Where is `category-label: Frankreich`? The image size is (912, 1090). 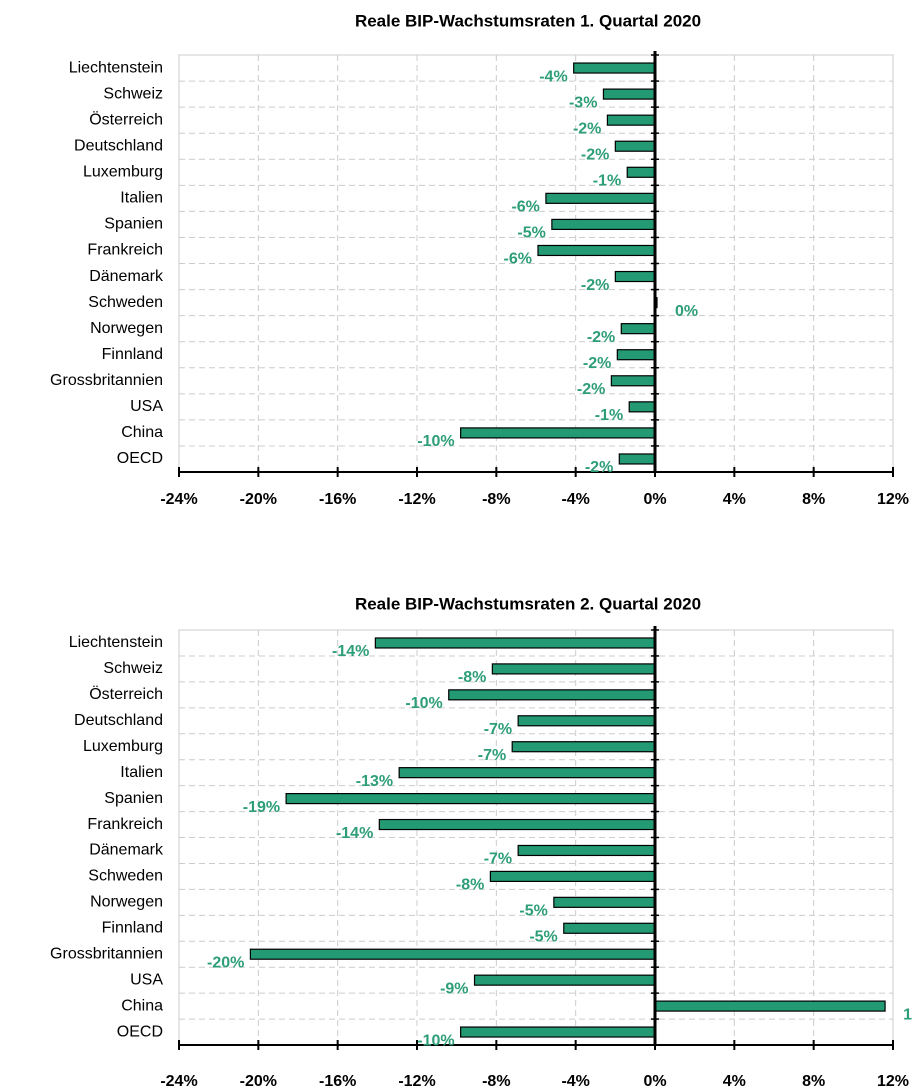
category-label: Frankreich is located at coordinates (125, 250).